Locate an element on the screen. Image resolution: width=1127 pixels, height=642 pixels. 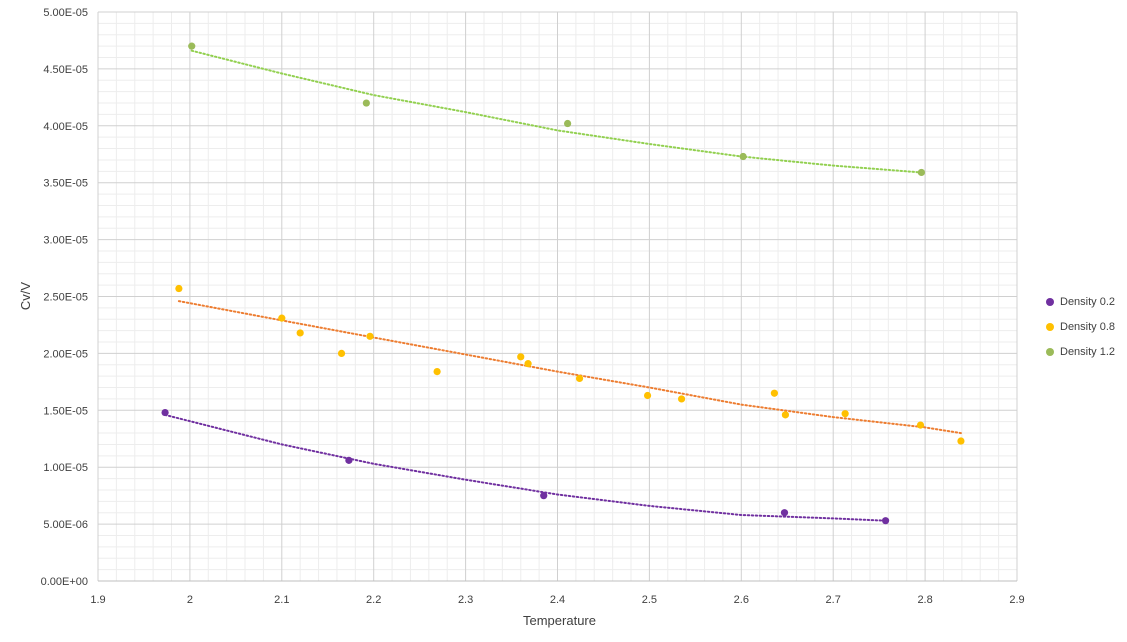
legend-item-density-0-2: Density 0.2 is located at coordinates (1080, 301).